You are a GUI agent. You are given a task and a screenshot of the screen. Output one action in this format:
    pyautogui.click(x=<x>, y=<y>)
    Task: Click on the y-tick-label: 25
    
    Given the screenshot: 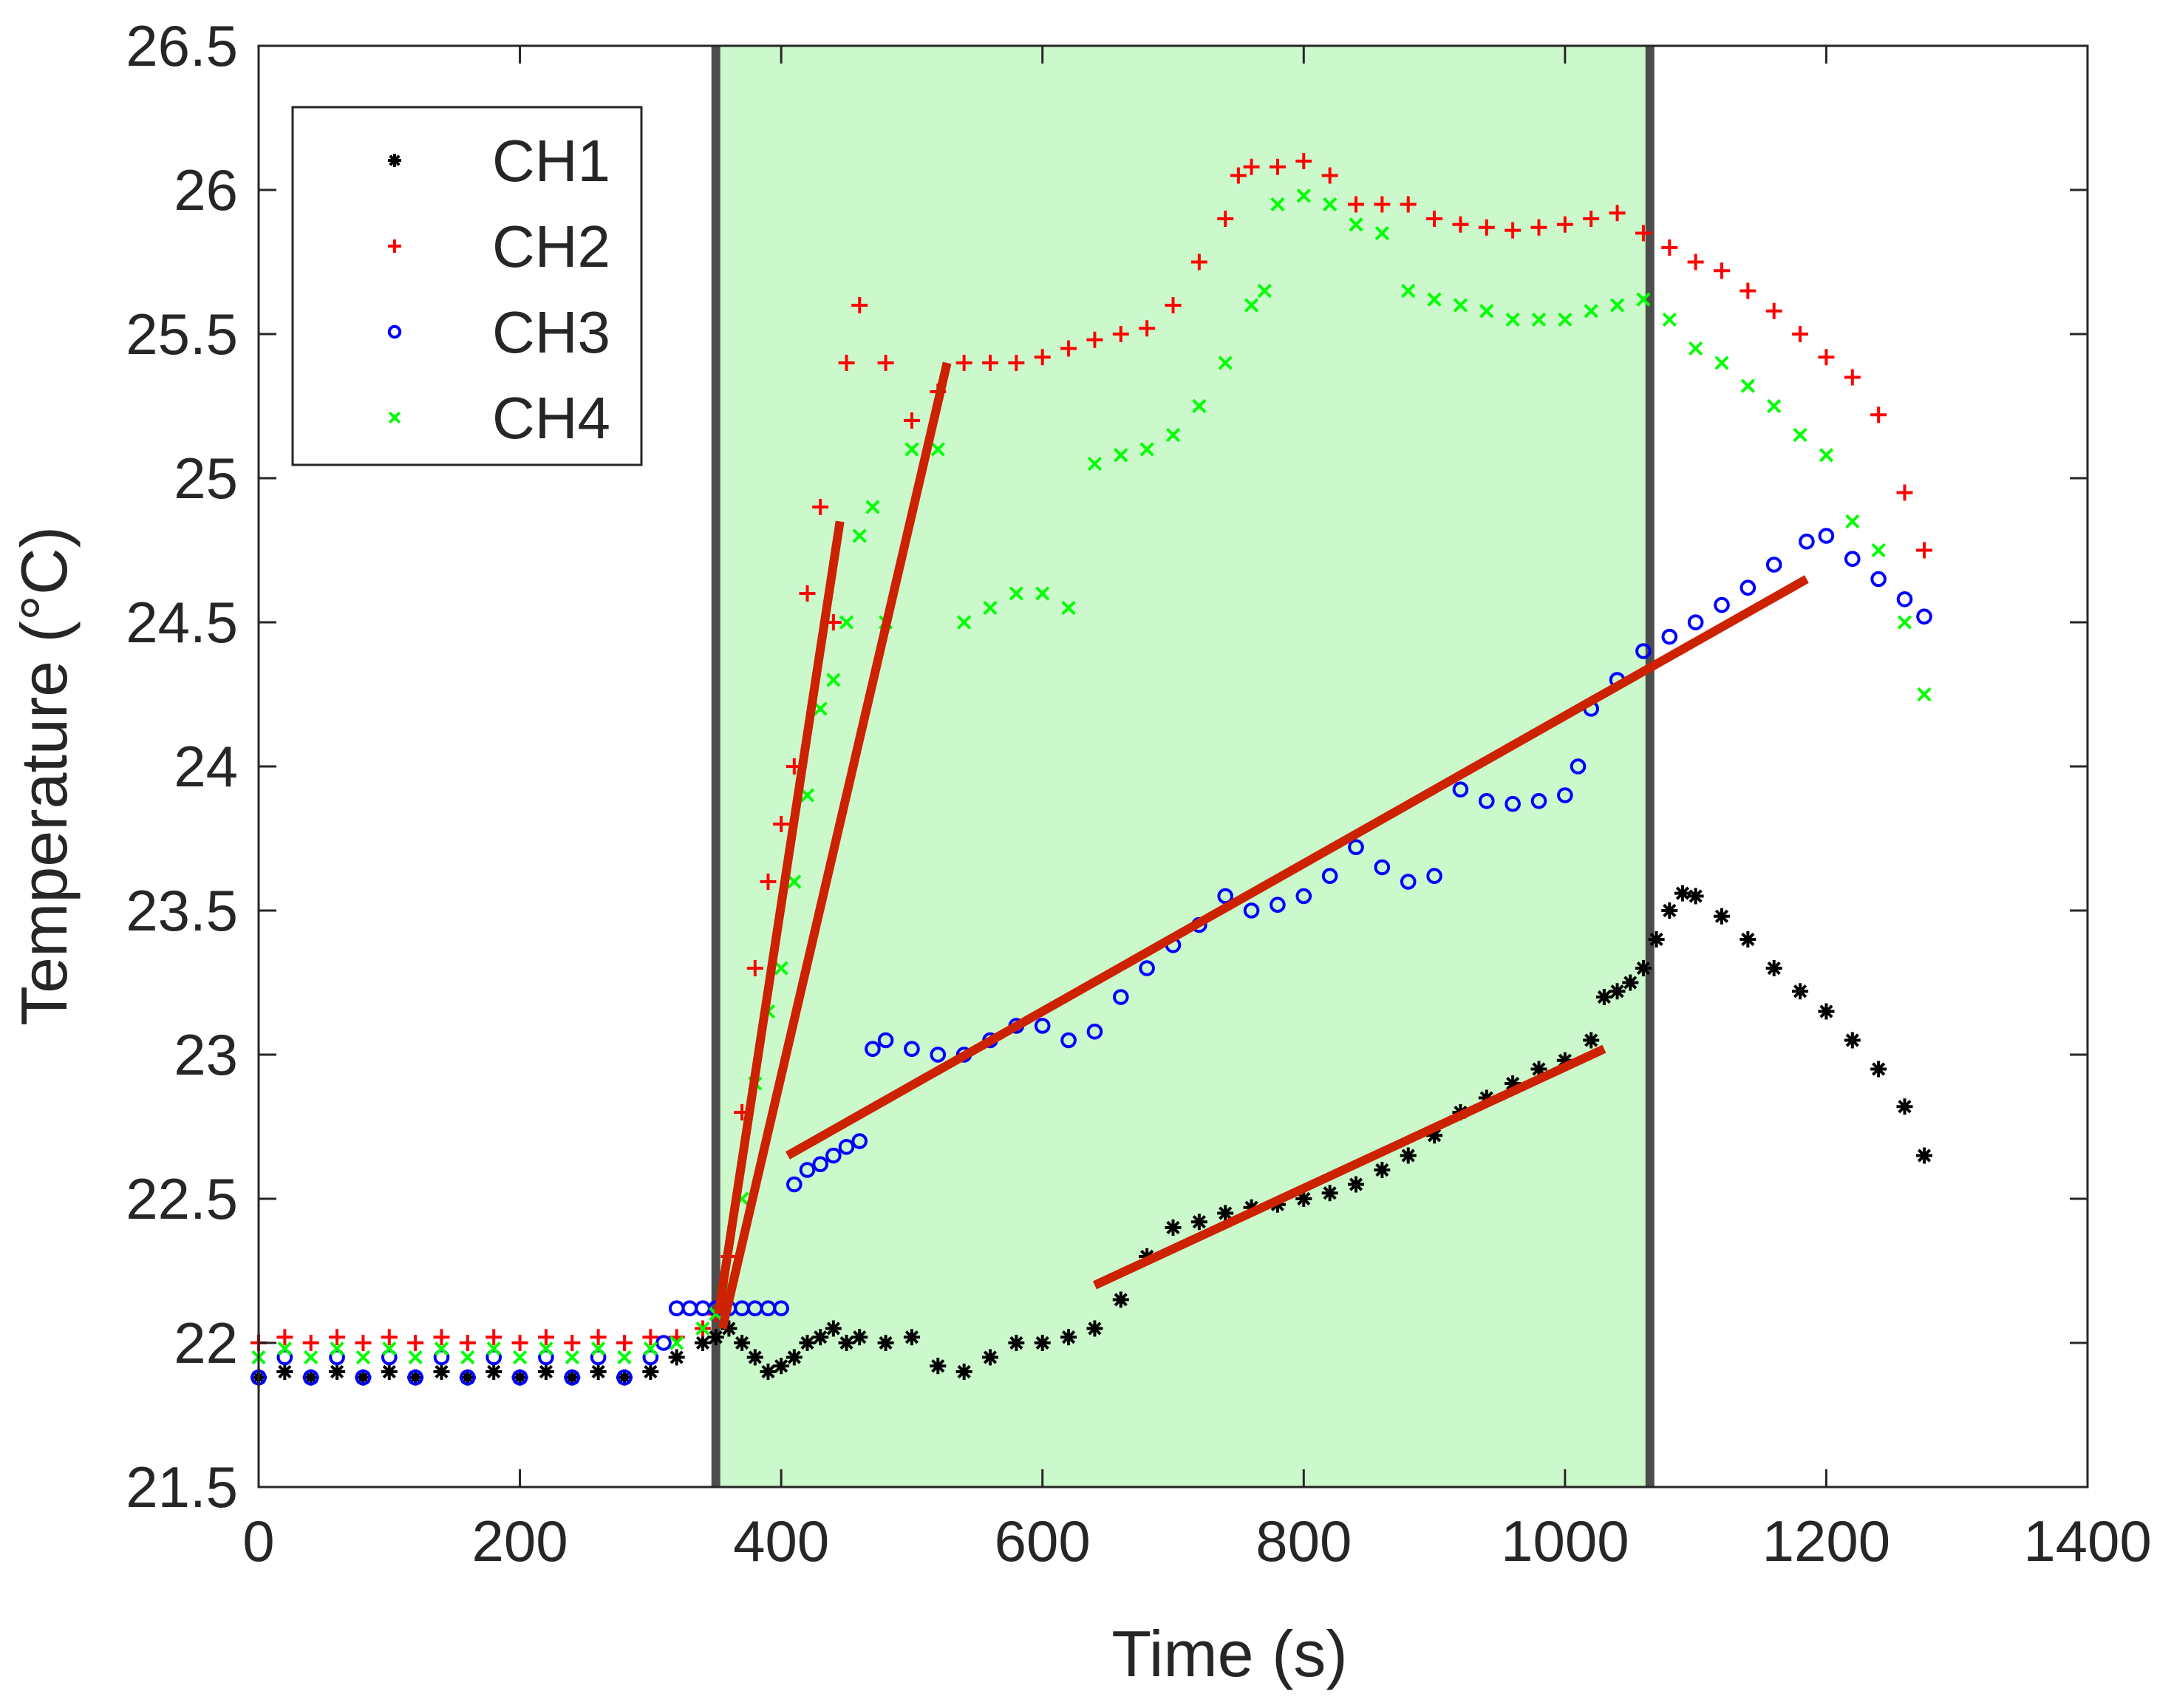 What is the action you would take?
    pyautogui.click(x=206, y=478)
    